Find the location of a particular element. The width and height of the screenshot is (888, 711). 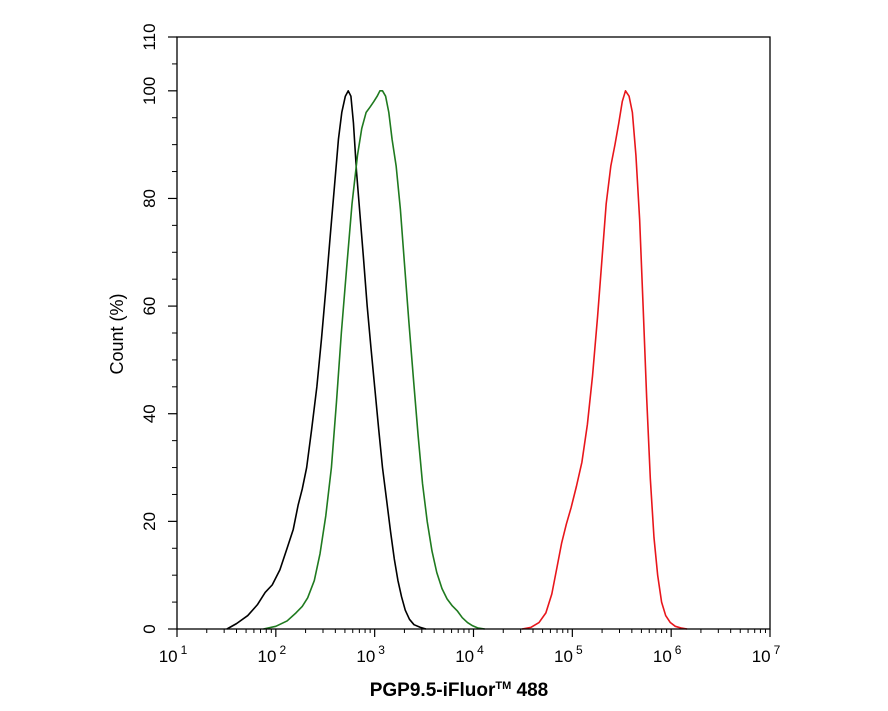

y-axis: 0 20 40 60 80 100 110 is located at coordinates (158, 328).